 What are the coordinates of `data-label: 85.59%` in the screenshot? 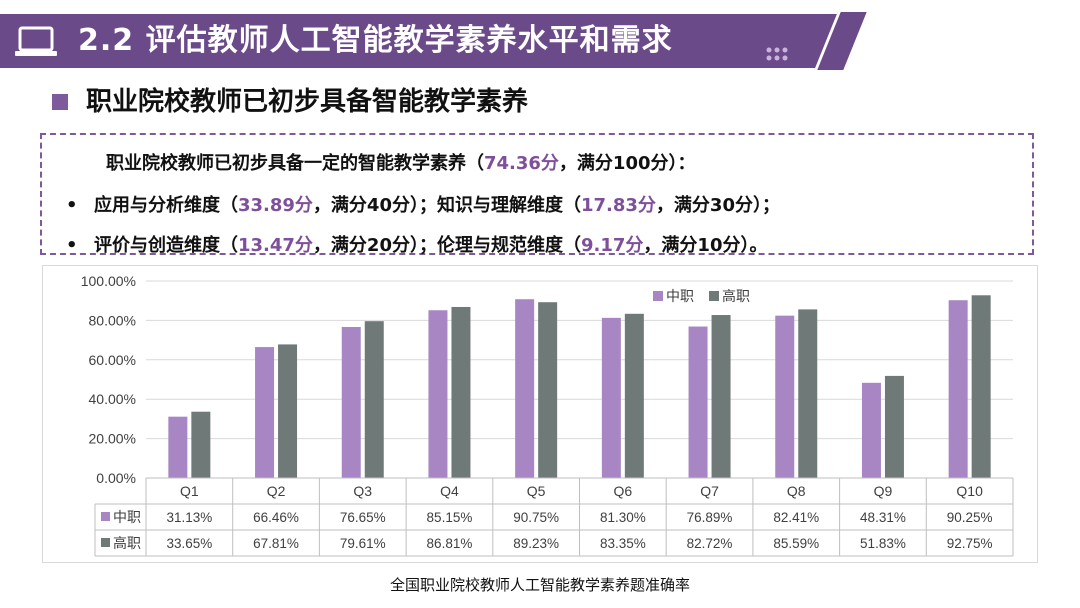 It's located at (796, 543).